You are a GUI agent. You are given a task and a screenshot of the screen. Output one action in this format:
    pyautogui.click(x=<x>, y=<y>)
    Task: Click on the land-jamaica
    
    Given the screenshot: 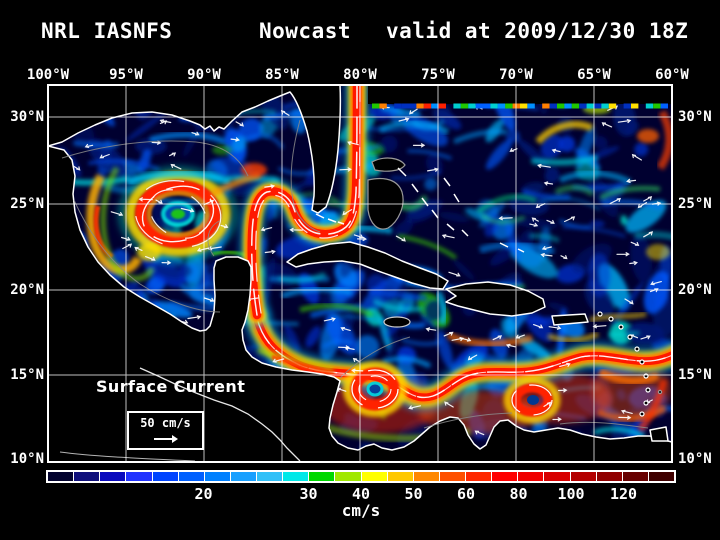 What is the action you would take?
    pyautogui.click(x=397, y=322)
    